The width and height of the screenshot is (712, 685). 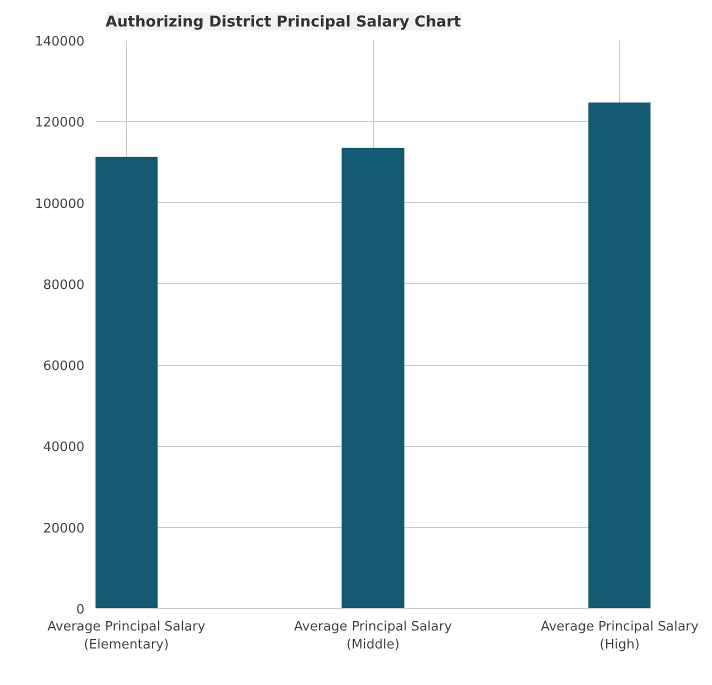 What do you see at coordinates (64, 448) in the screenshot?
I see `y-tick-label: 40000` at bounding box center [64, 448].